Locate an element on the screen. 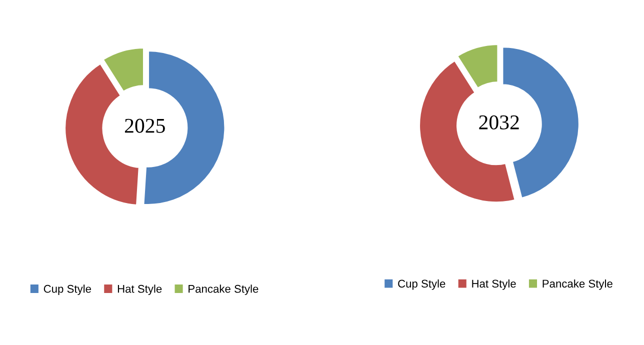 This screenshot has width=644, height=345. text: 2025 is located at coordinates (144, 125).